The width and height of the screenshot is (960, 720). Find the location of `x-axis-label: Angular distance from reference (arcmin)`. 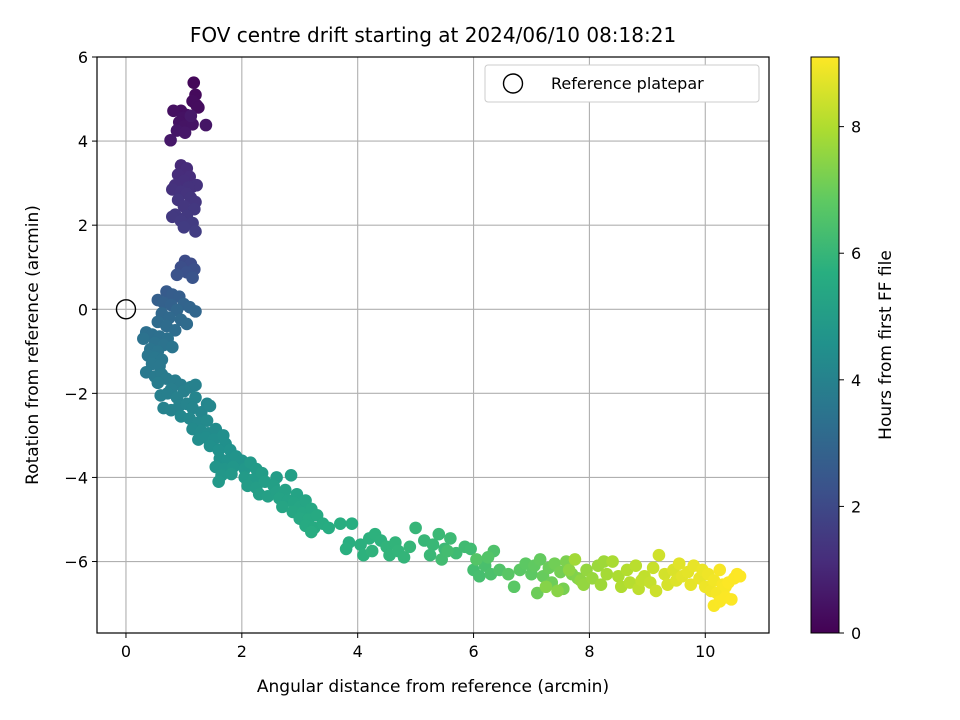

x-axis-label: Angular distance from reference (arcmin) is located at coordinates (433, 687).